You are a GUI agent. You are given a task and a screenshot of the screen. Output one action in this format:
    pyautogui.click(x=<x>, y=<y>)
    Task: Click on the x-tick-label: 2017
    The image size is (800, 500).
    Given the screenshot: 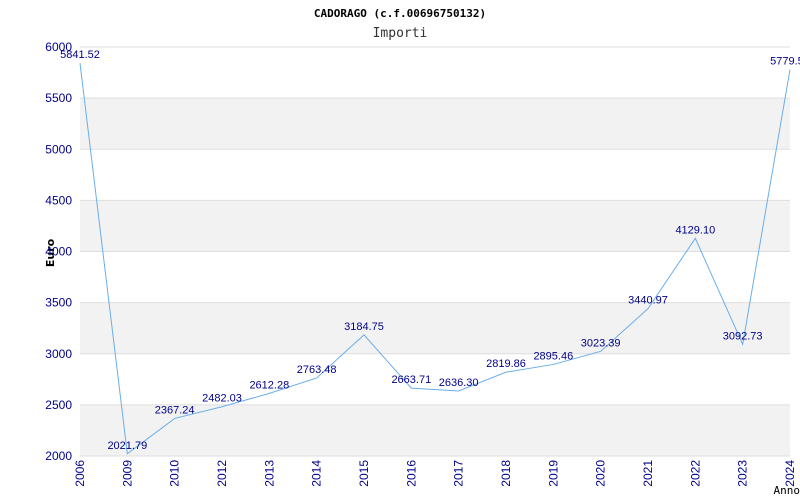 What is the action you would take?
    pyautogui.click(x=459, y=473)
    